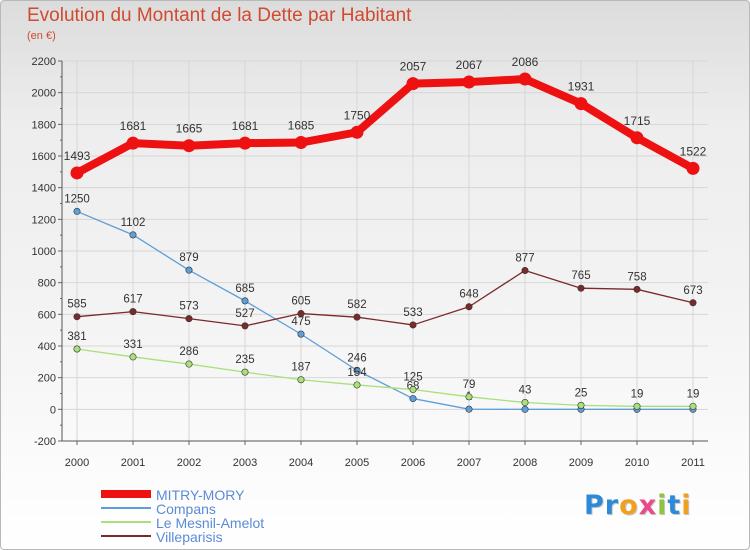  Describe the element at coordinates (525, 62) in the screenshot. I see `data-label: 2086` at that location.